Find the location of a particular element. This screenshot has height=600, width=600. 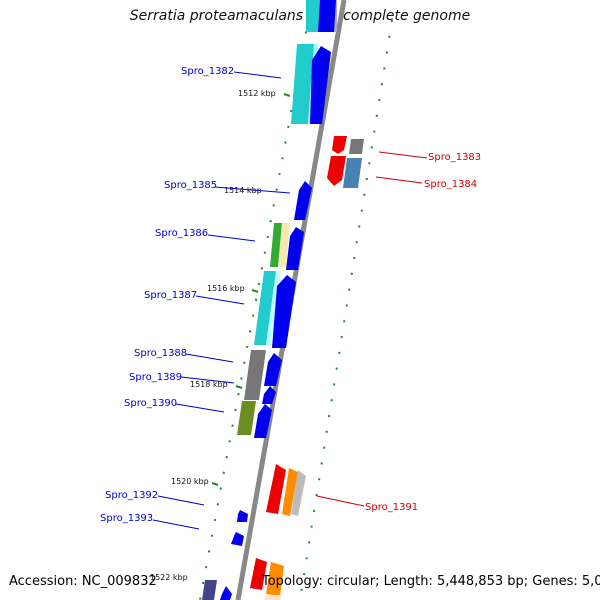

gene-label-spro-1393: Spro_1393 is located at coordinates (126, 518).